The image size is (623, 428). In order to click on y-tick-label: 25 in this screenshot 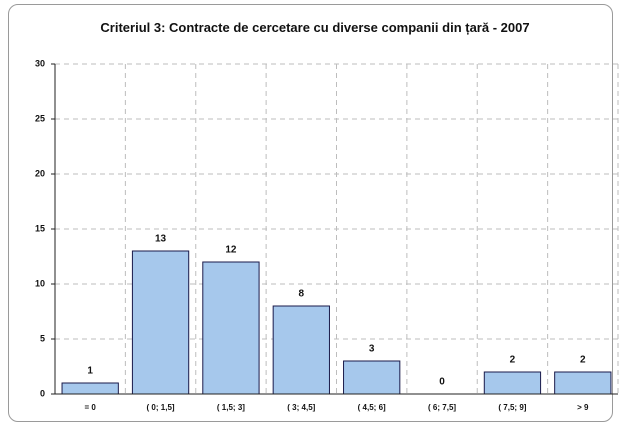, I will do `click(40, 118)`.